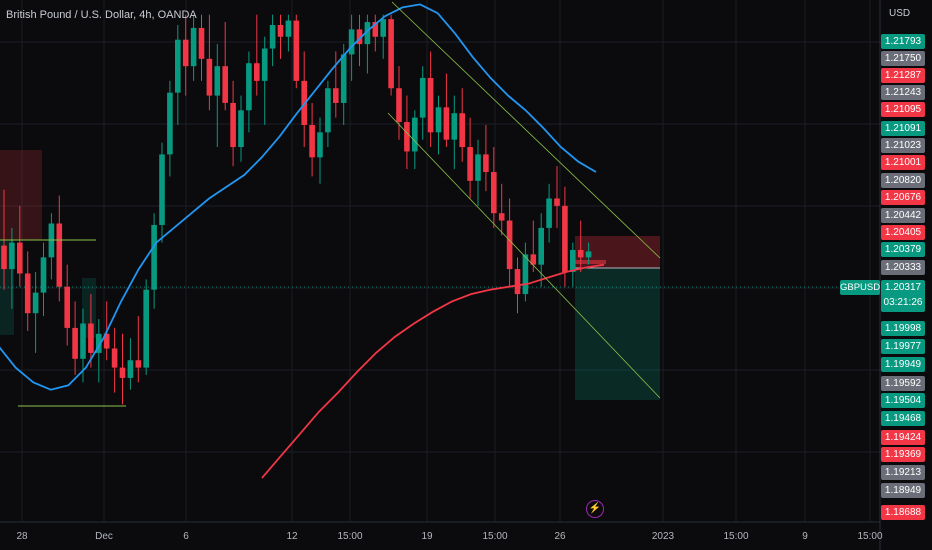  I want to click on price-label: 1.21095, so click(903, 109).